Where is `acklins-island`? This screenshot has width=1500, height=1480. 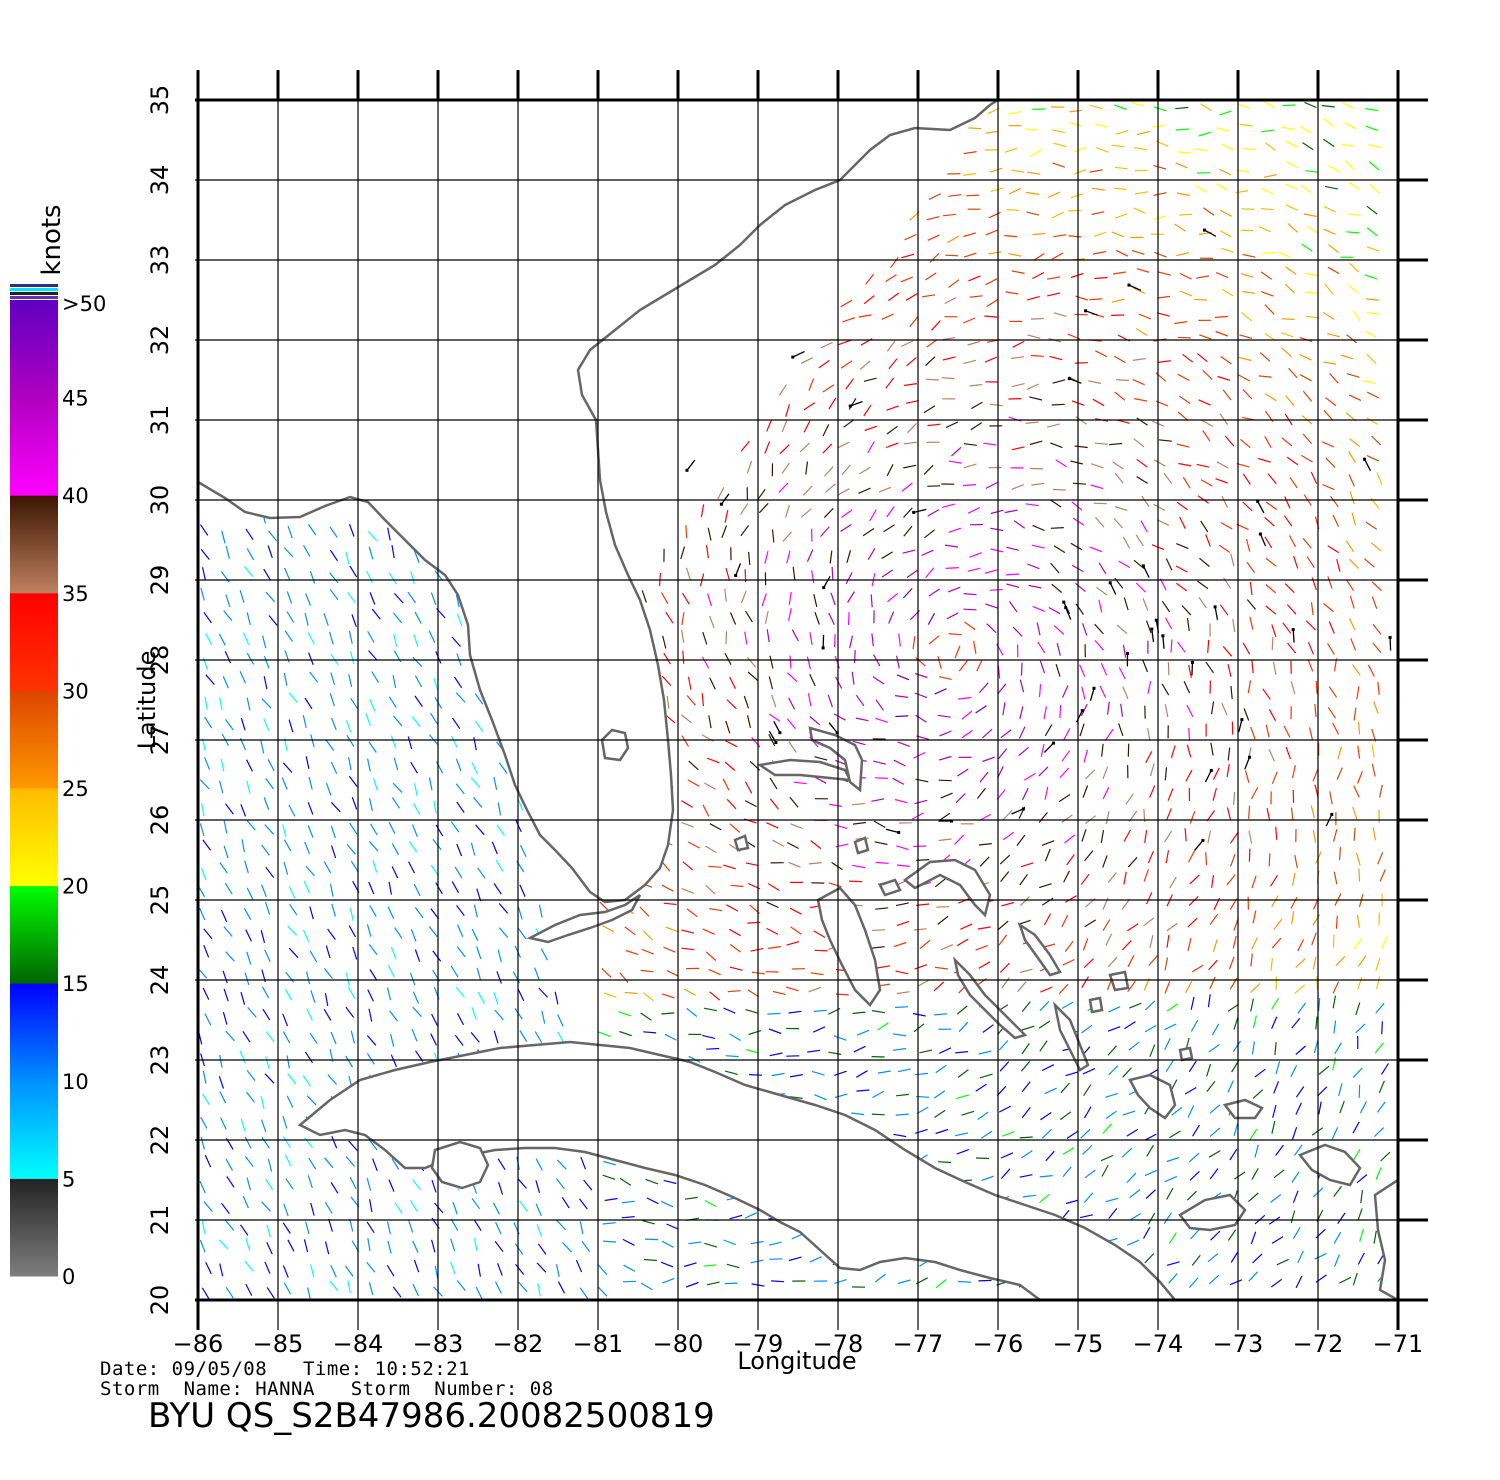
acklins-island is located at coordinates (1152, 1096).